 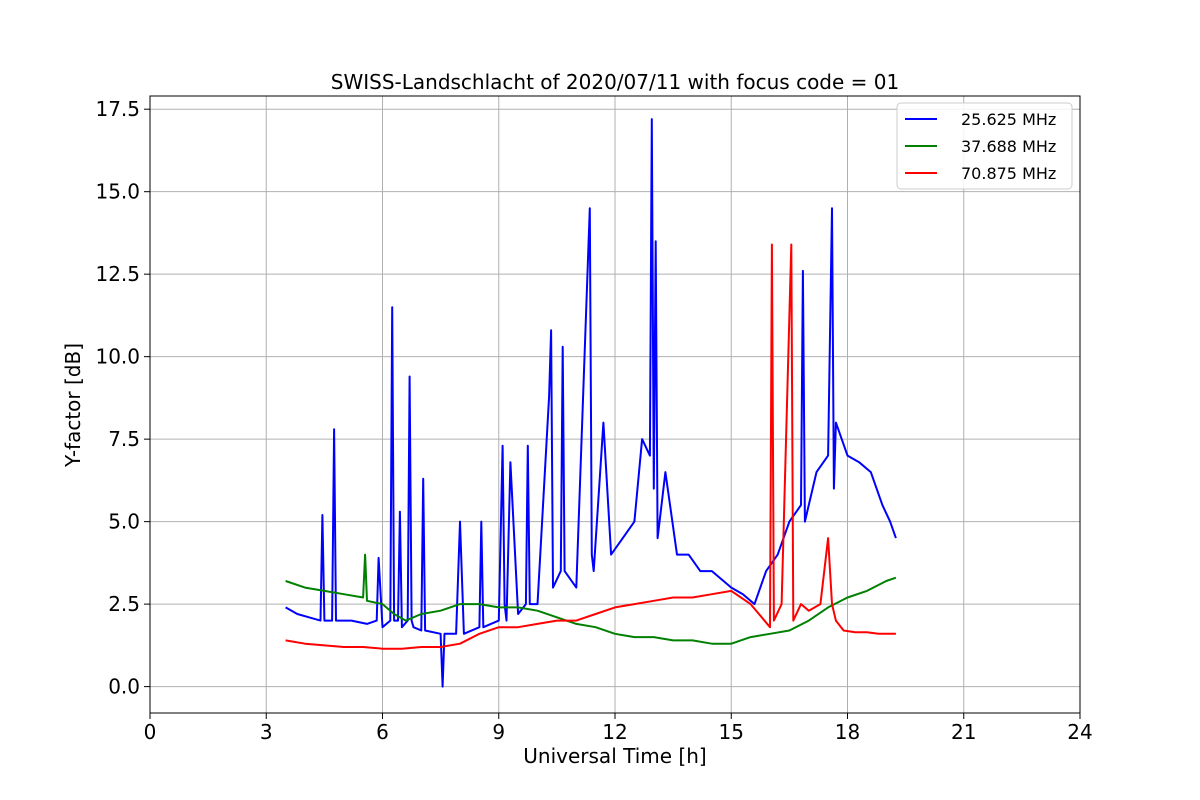 I want to click on legend: 25.625 MHz 37.688 MHz 70.875 MHz, so click(x=984, y=146).